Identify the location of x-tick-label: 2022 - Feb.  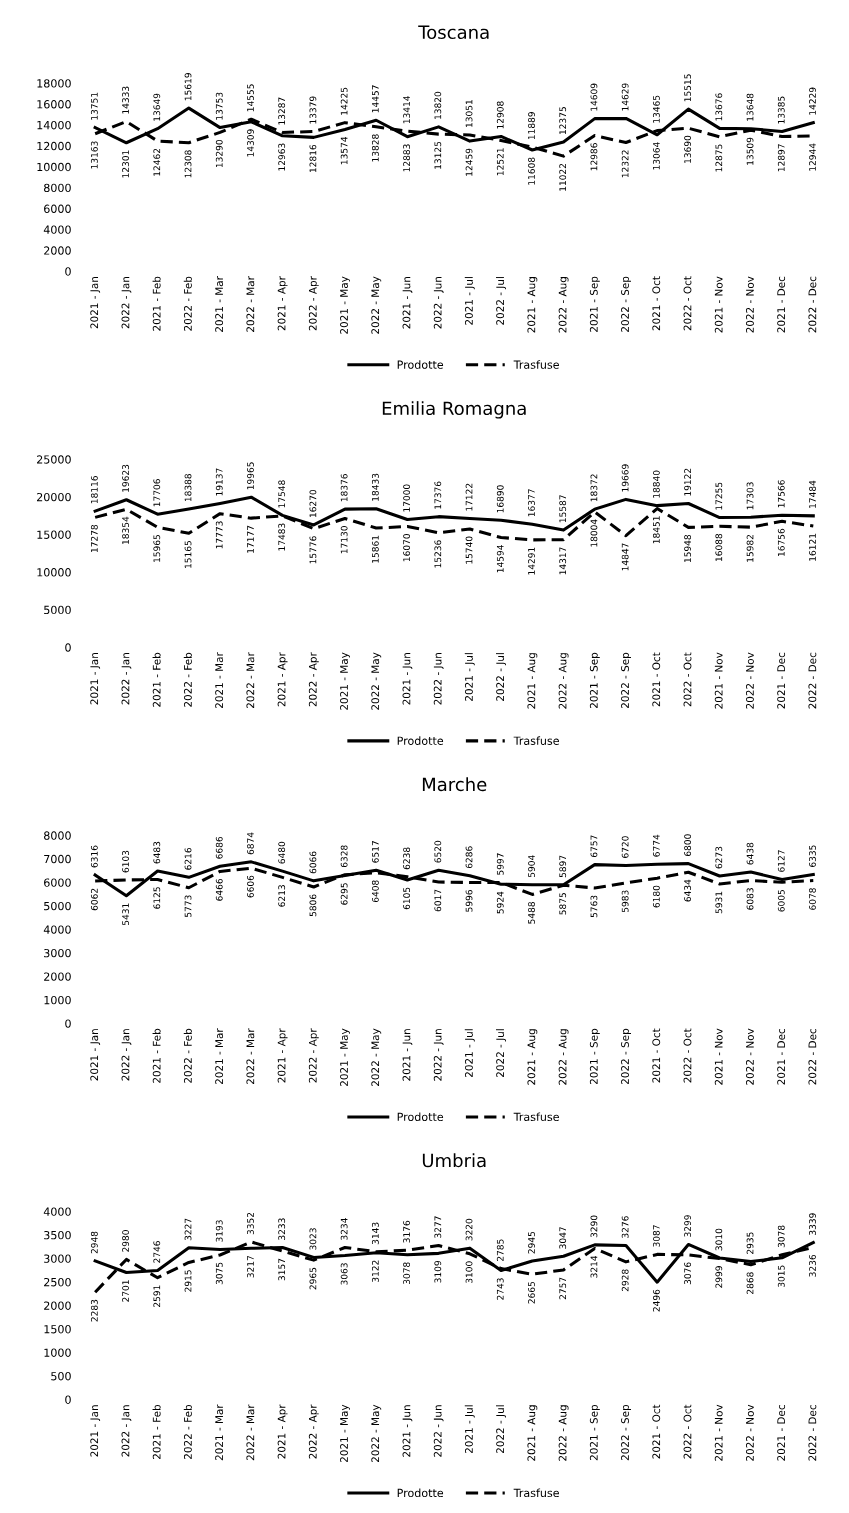
(187, 303).